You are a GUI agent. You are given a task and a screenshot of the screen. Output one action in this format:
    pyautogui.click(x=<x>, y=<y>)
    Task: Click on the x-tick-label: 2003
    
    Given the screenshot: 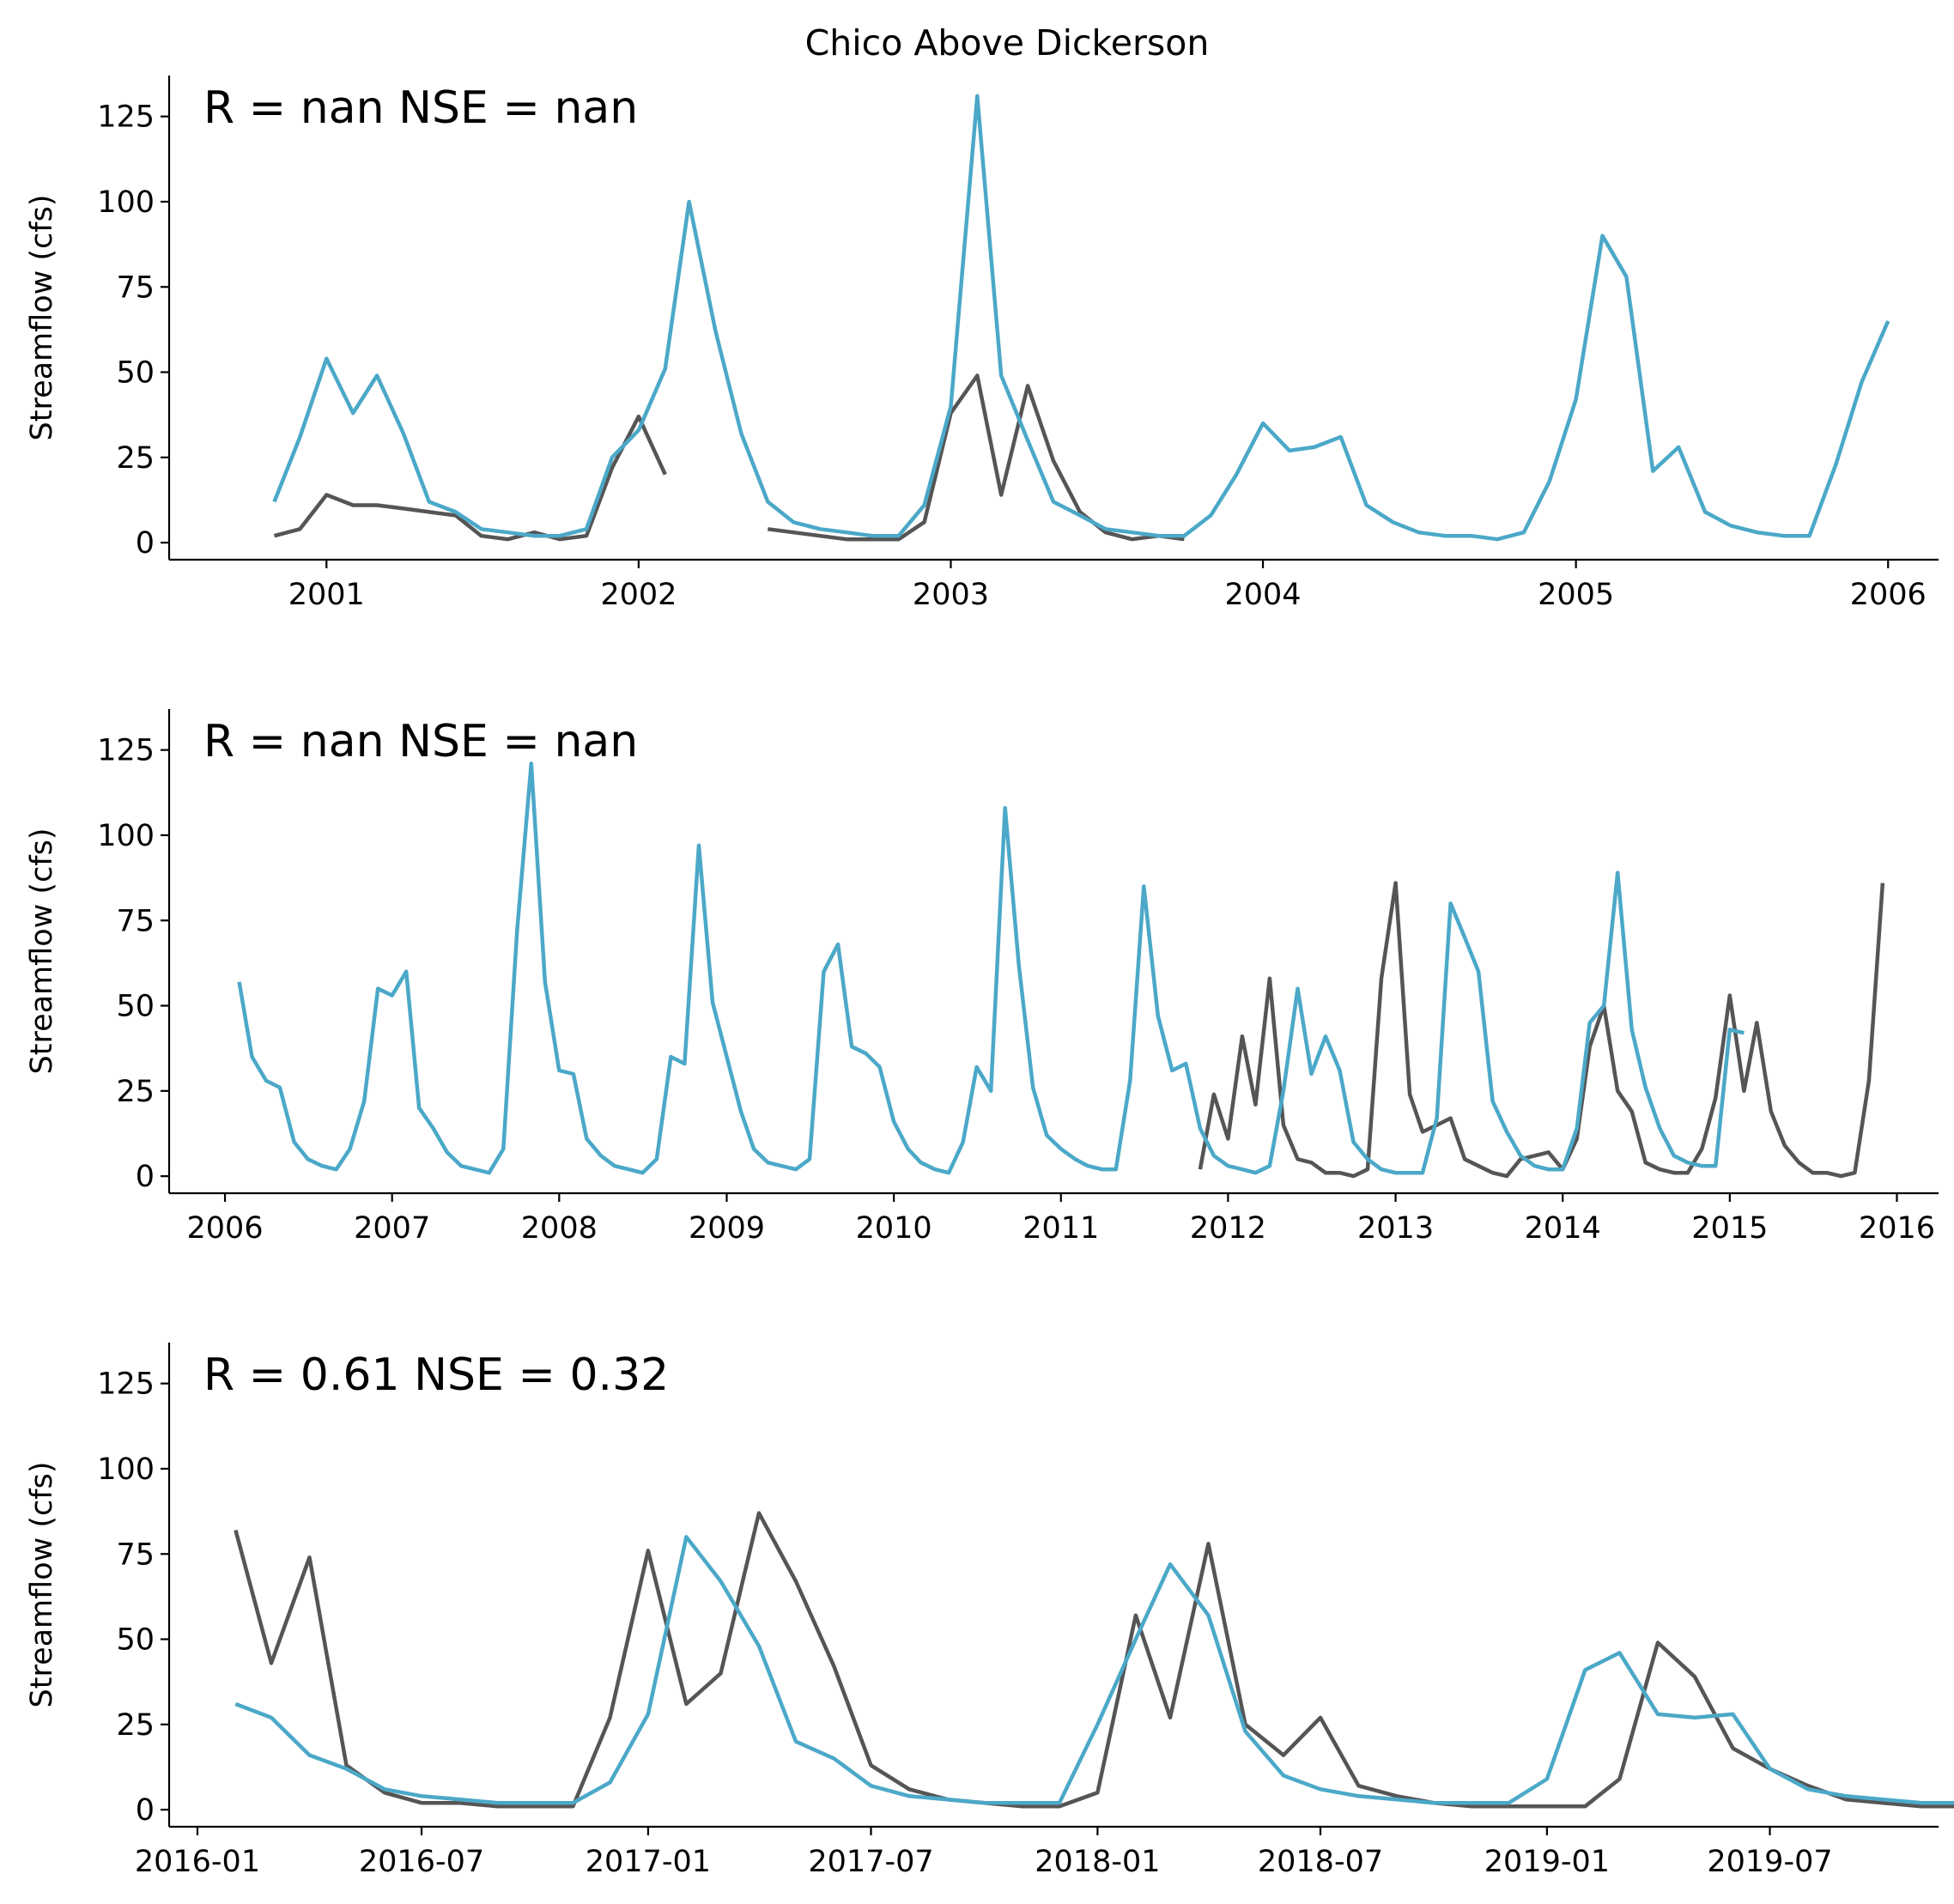 What is the action you would take?
    pyautogui.click(x=951, y=595)
    